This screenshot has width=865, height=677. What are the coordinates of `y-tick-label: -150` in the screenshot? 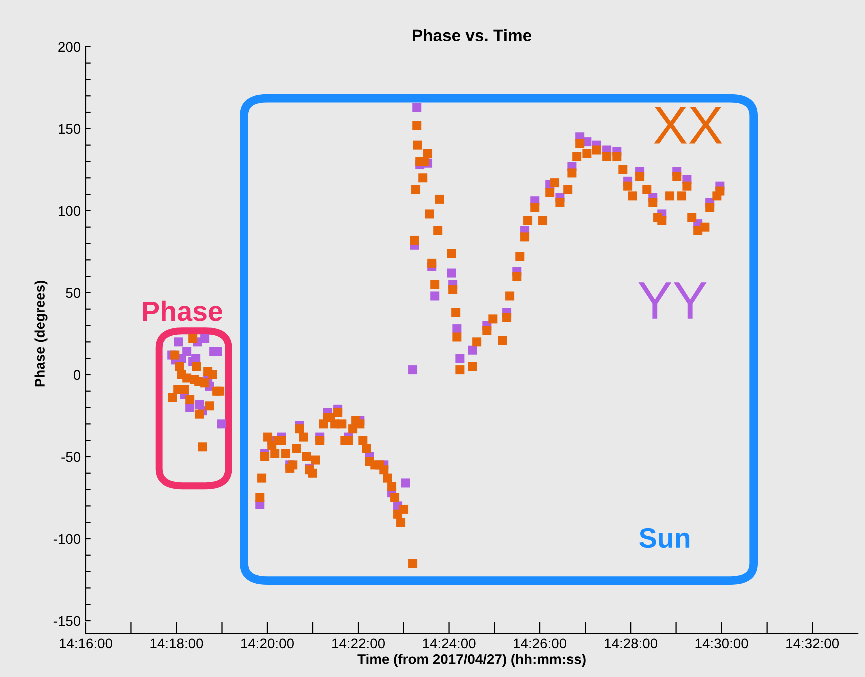 It's located at (67, 621).